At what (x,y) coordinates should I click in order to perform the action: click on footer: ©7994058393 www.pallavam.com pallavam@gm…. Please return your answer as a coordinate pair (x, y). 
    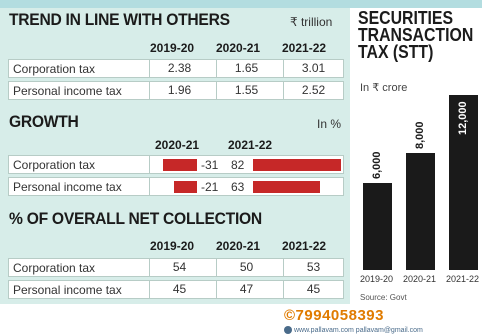
    Looking at the image, I should click on (241, 319).